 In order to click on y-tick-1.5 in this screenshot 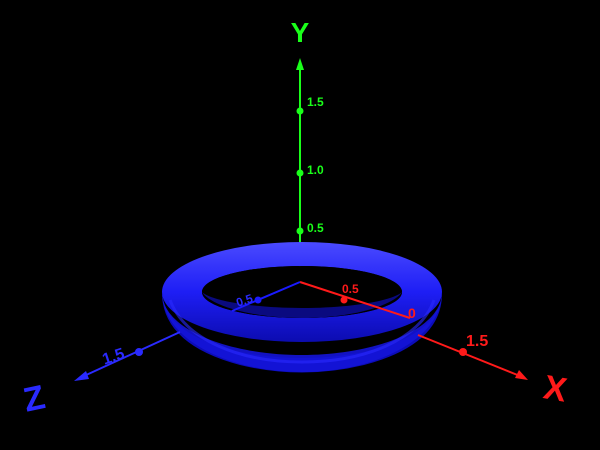, I will do `click(300, 111)`.